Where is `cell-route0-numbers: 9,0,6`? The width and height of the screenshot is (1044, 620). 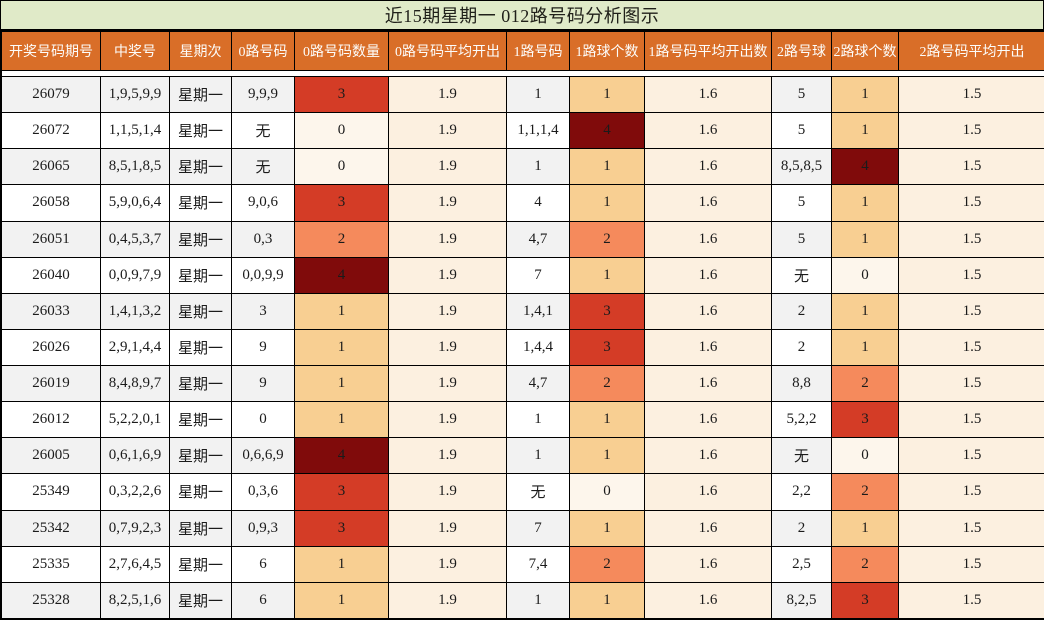
cell-route0-numbers: 9,0,6 is located at coordinates (263, 203).